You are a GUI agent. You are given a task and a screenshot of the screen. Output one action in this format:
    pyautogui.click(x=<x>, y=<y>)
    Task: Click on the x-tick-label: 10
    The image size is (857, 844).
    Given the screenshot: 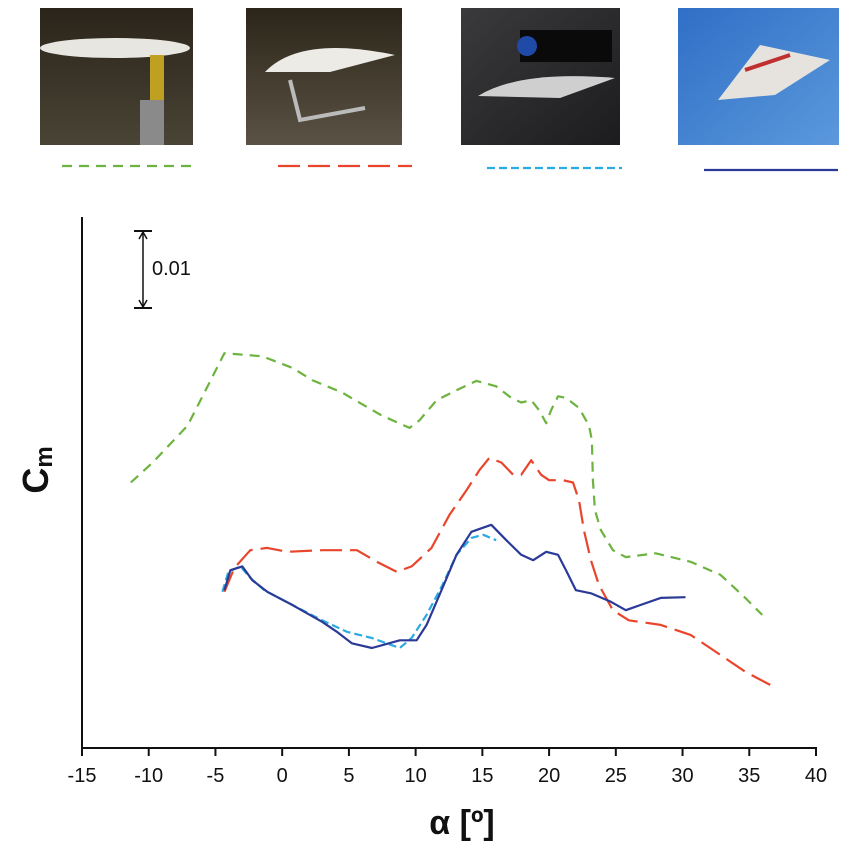 What is the action you would take?
    pyautogui.click(x=416, y=776)
    